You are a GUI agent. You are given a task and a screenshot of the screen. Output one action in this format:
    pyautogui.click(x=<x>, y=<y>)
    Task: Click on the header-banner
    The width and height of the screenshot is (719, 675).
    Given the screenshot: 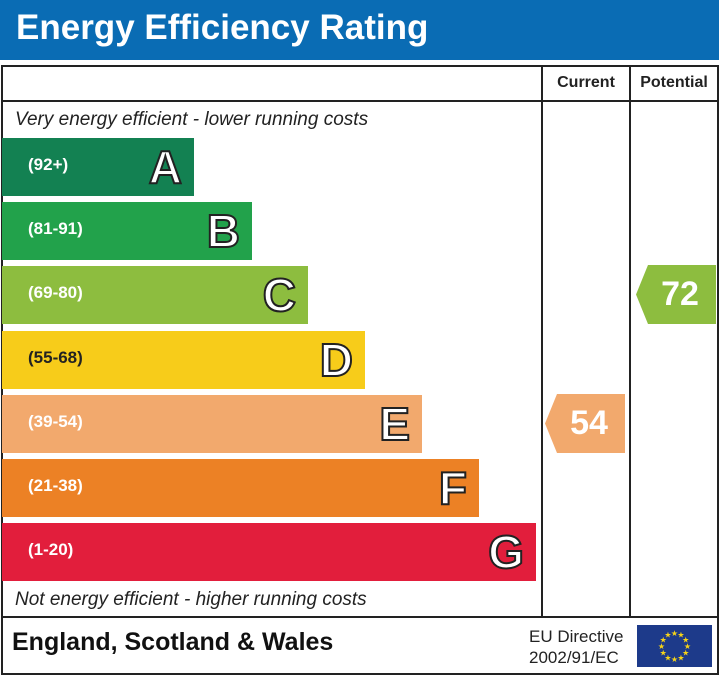 What is the action you would take?
    pyautogui.click(x=359, y=30)
    